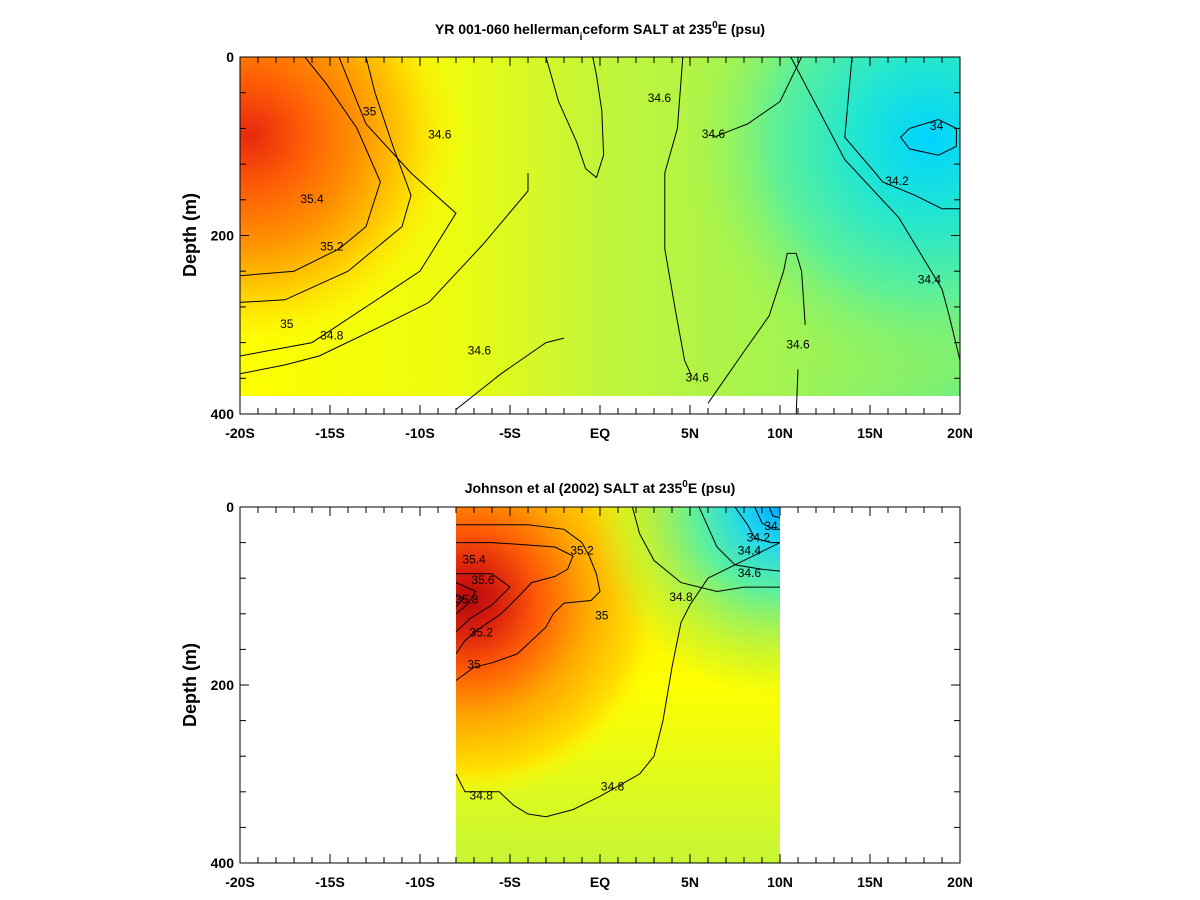  What do you see at coordinates (600, 487) in the screenshot?
I see `chart-title: Johnson et al (2002) SALT at 2350E (psu)` at bounding box center [600, 487].